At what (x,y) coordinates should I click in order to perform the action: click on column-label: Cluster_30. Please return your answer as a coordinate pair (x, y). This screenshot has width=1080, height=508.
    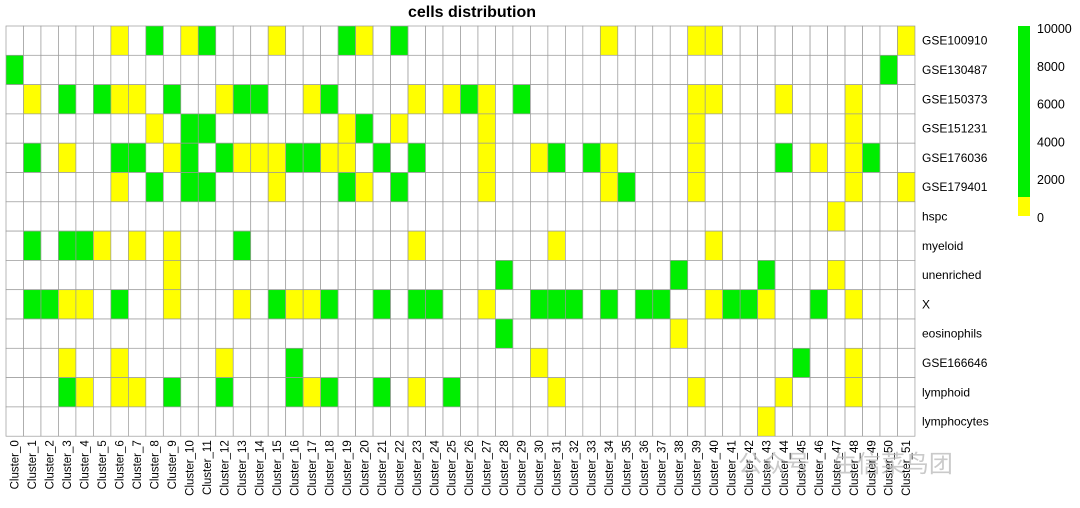
    Looking at the image, I should click on (540, 468).